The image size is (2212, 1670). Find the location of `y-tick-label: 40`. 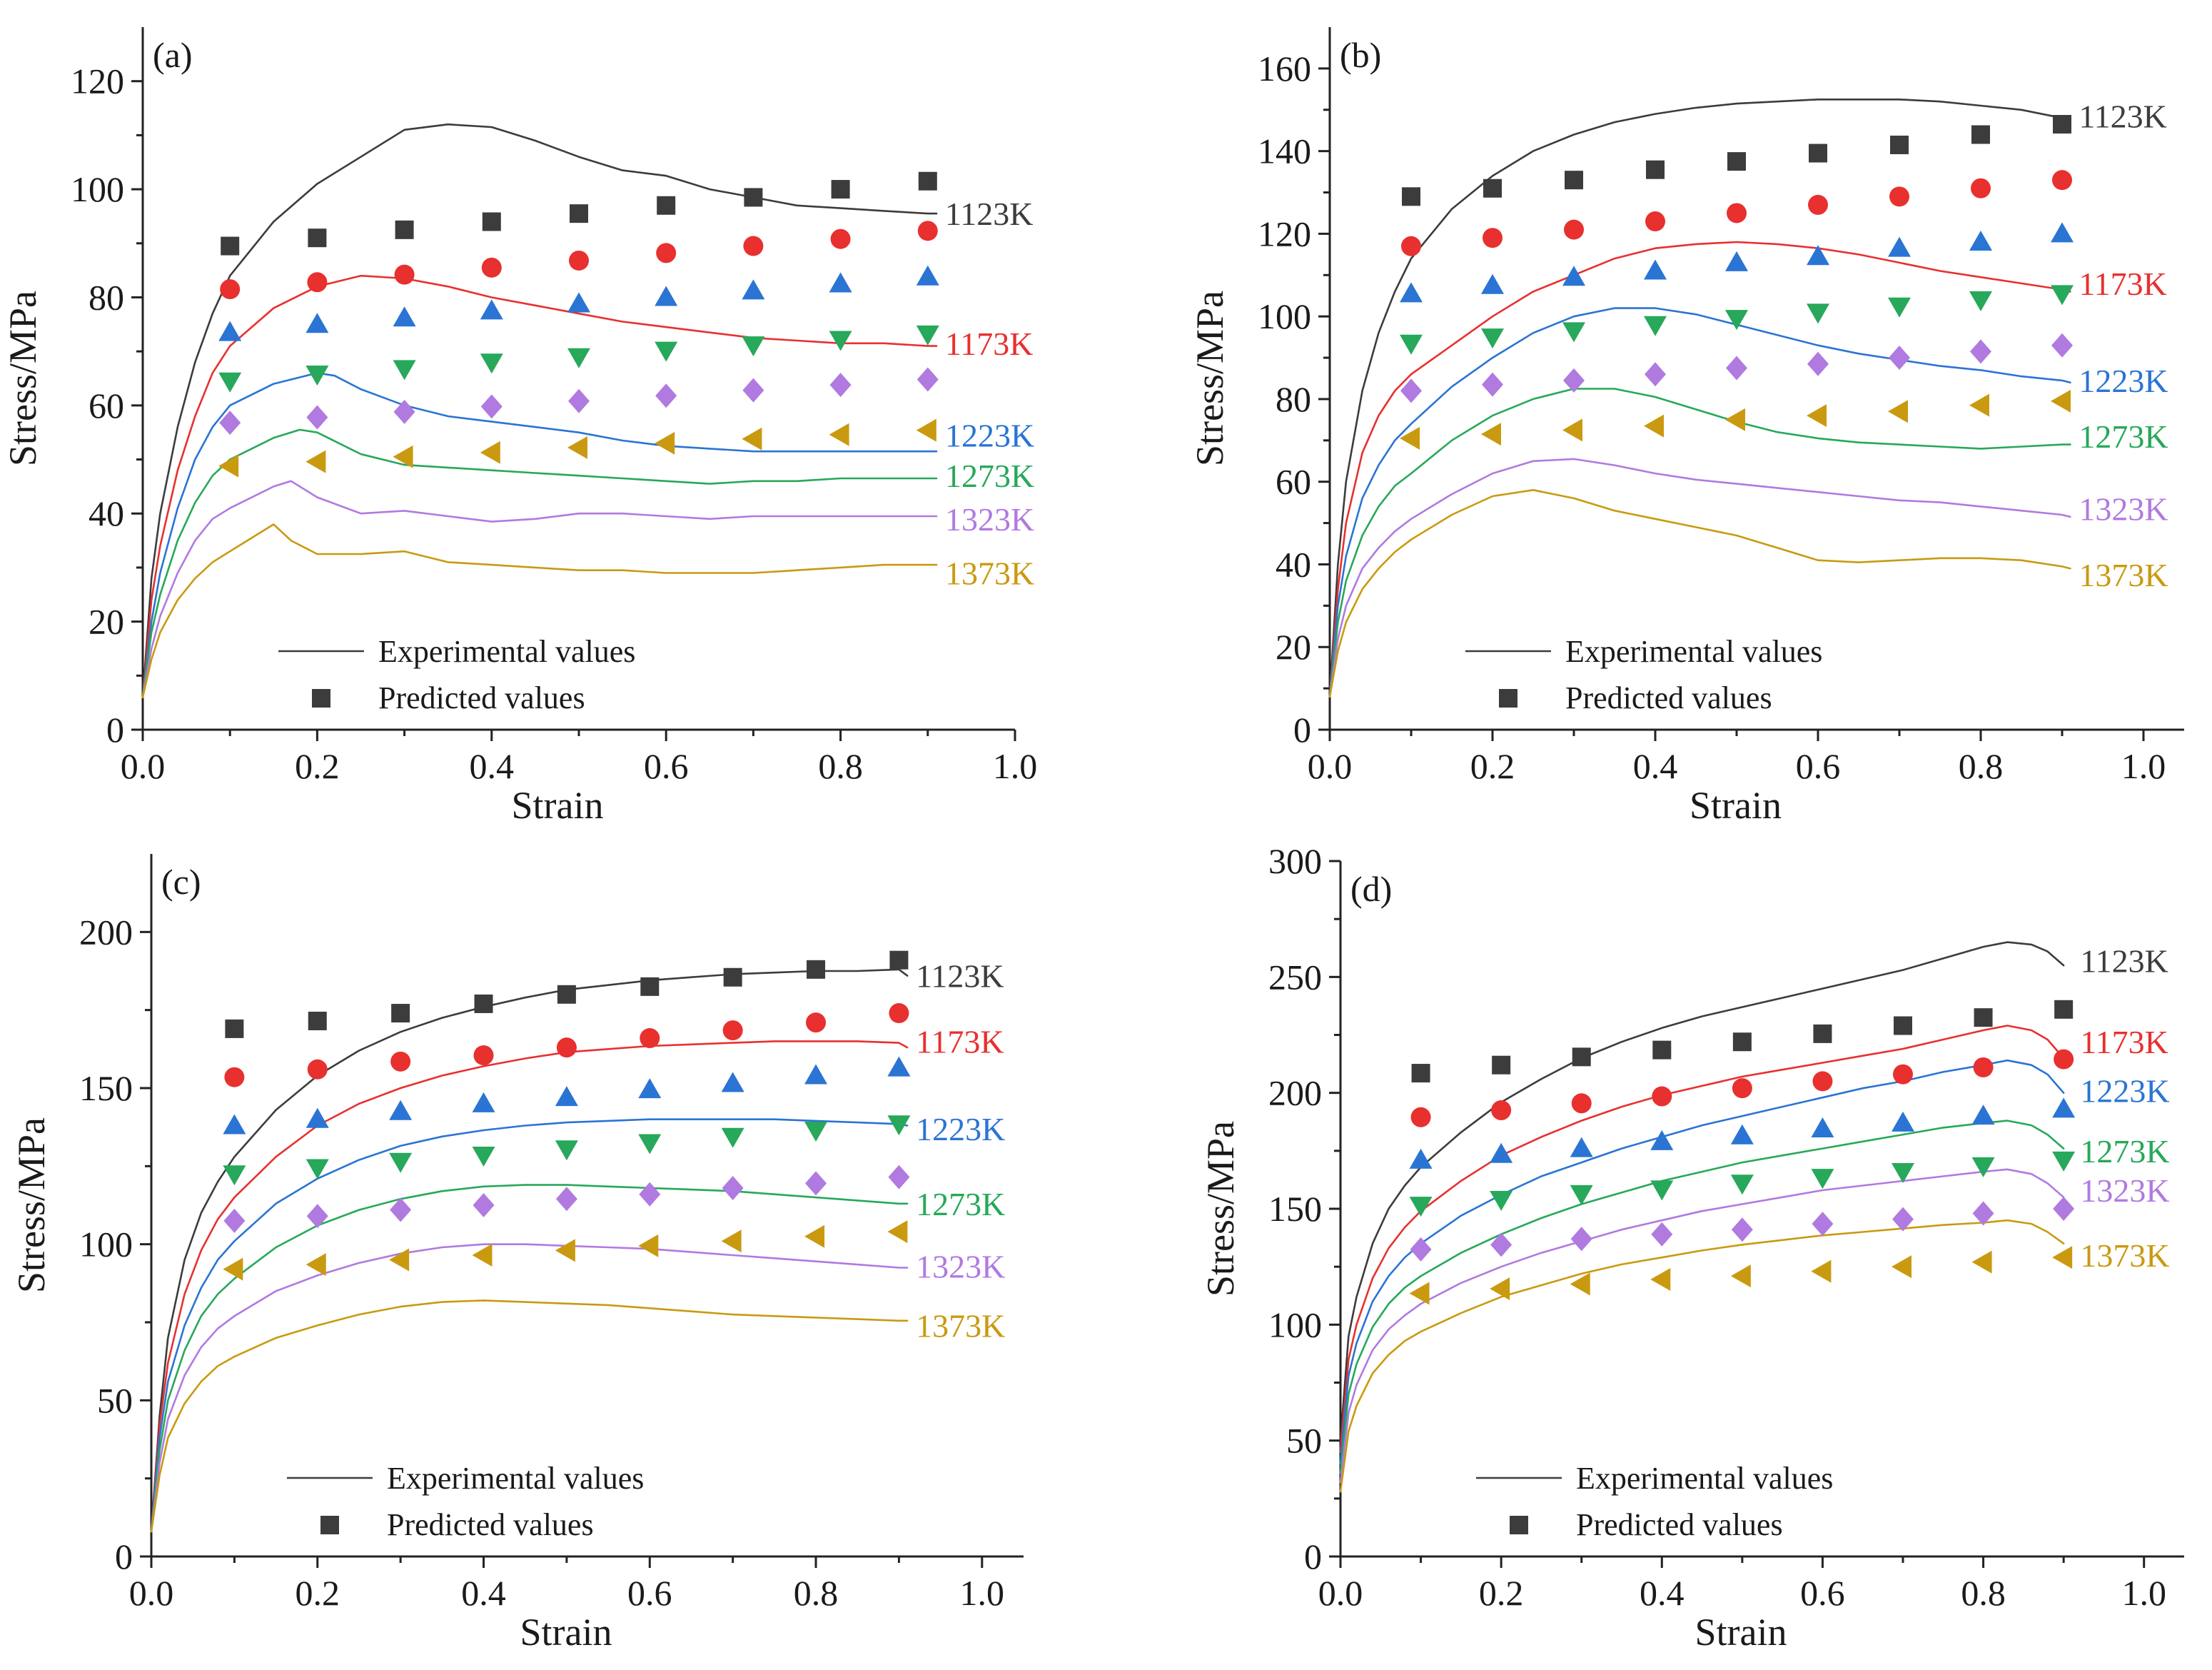

y-tick-label: 40 is located at coordinates (1293, 564).